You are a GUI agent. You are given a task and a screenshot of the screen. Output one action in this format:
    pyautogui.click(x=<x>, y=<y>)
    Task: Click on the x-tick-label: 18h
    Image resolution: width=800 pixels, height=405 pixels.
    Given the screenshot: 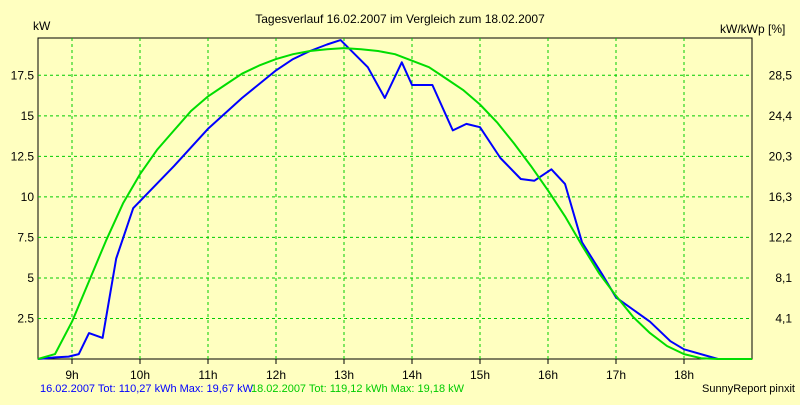 What is the action you would take?
    pyautogui.click(x=684, y=375)
    